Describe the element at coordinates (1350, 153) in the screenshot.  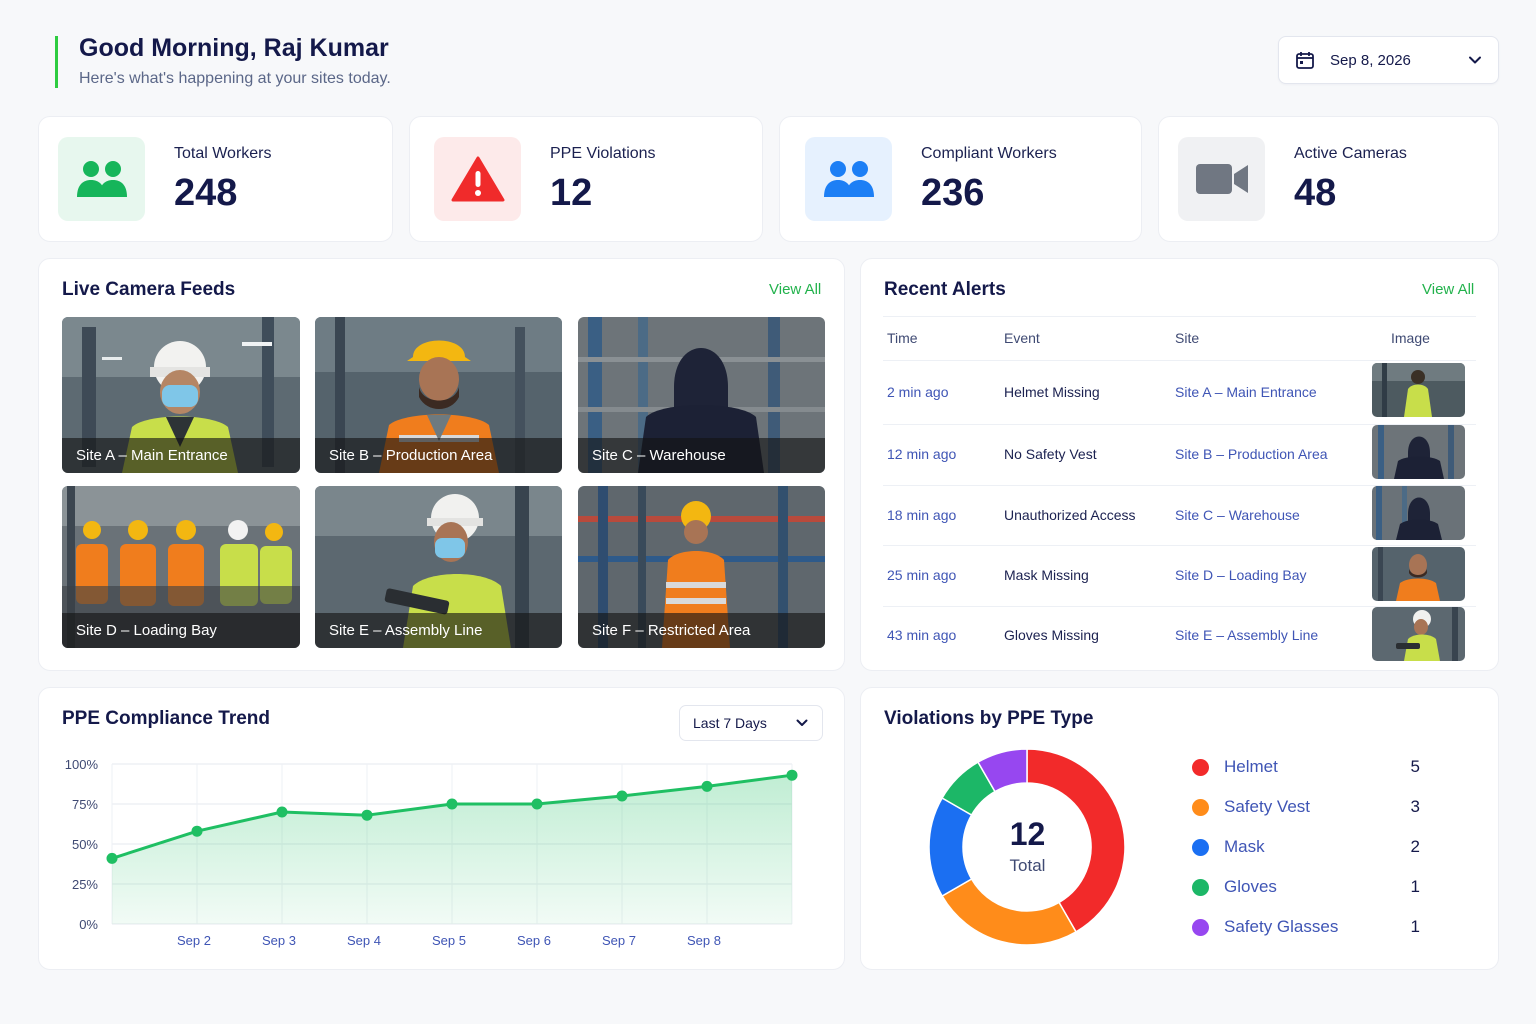
I see `stat-label: Active Cameras` at that location.